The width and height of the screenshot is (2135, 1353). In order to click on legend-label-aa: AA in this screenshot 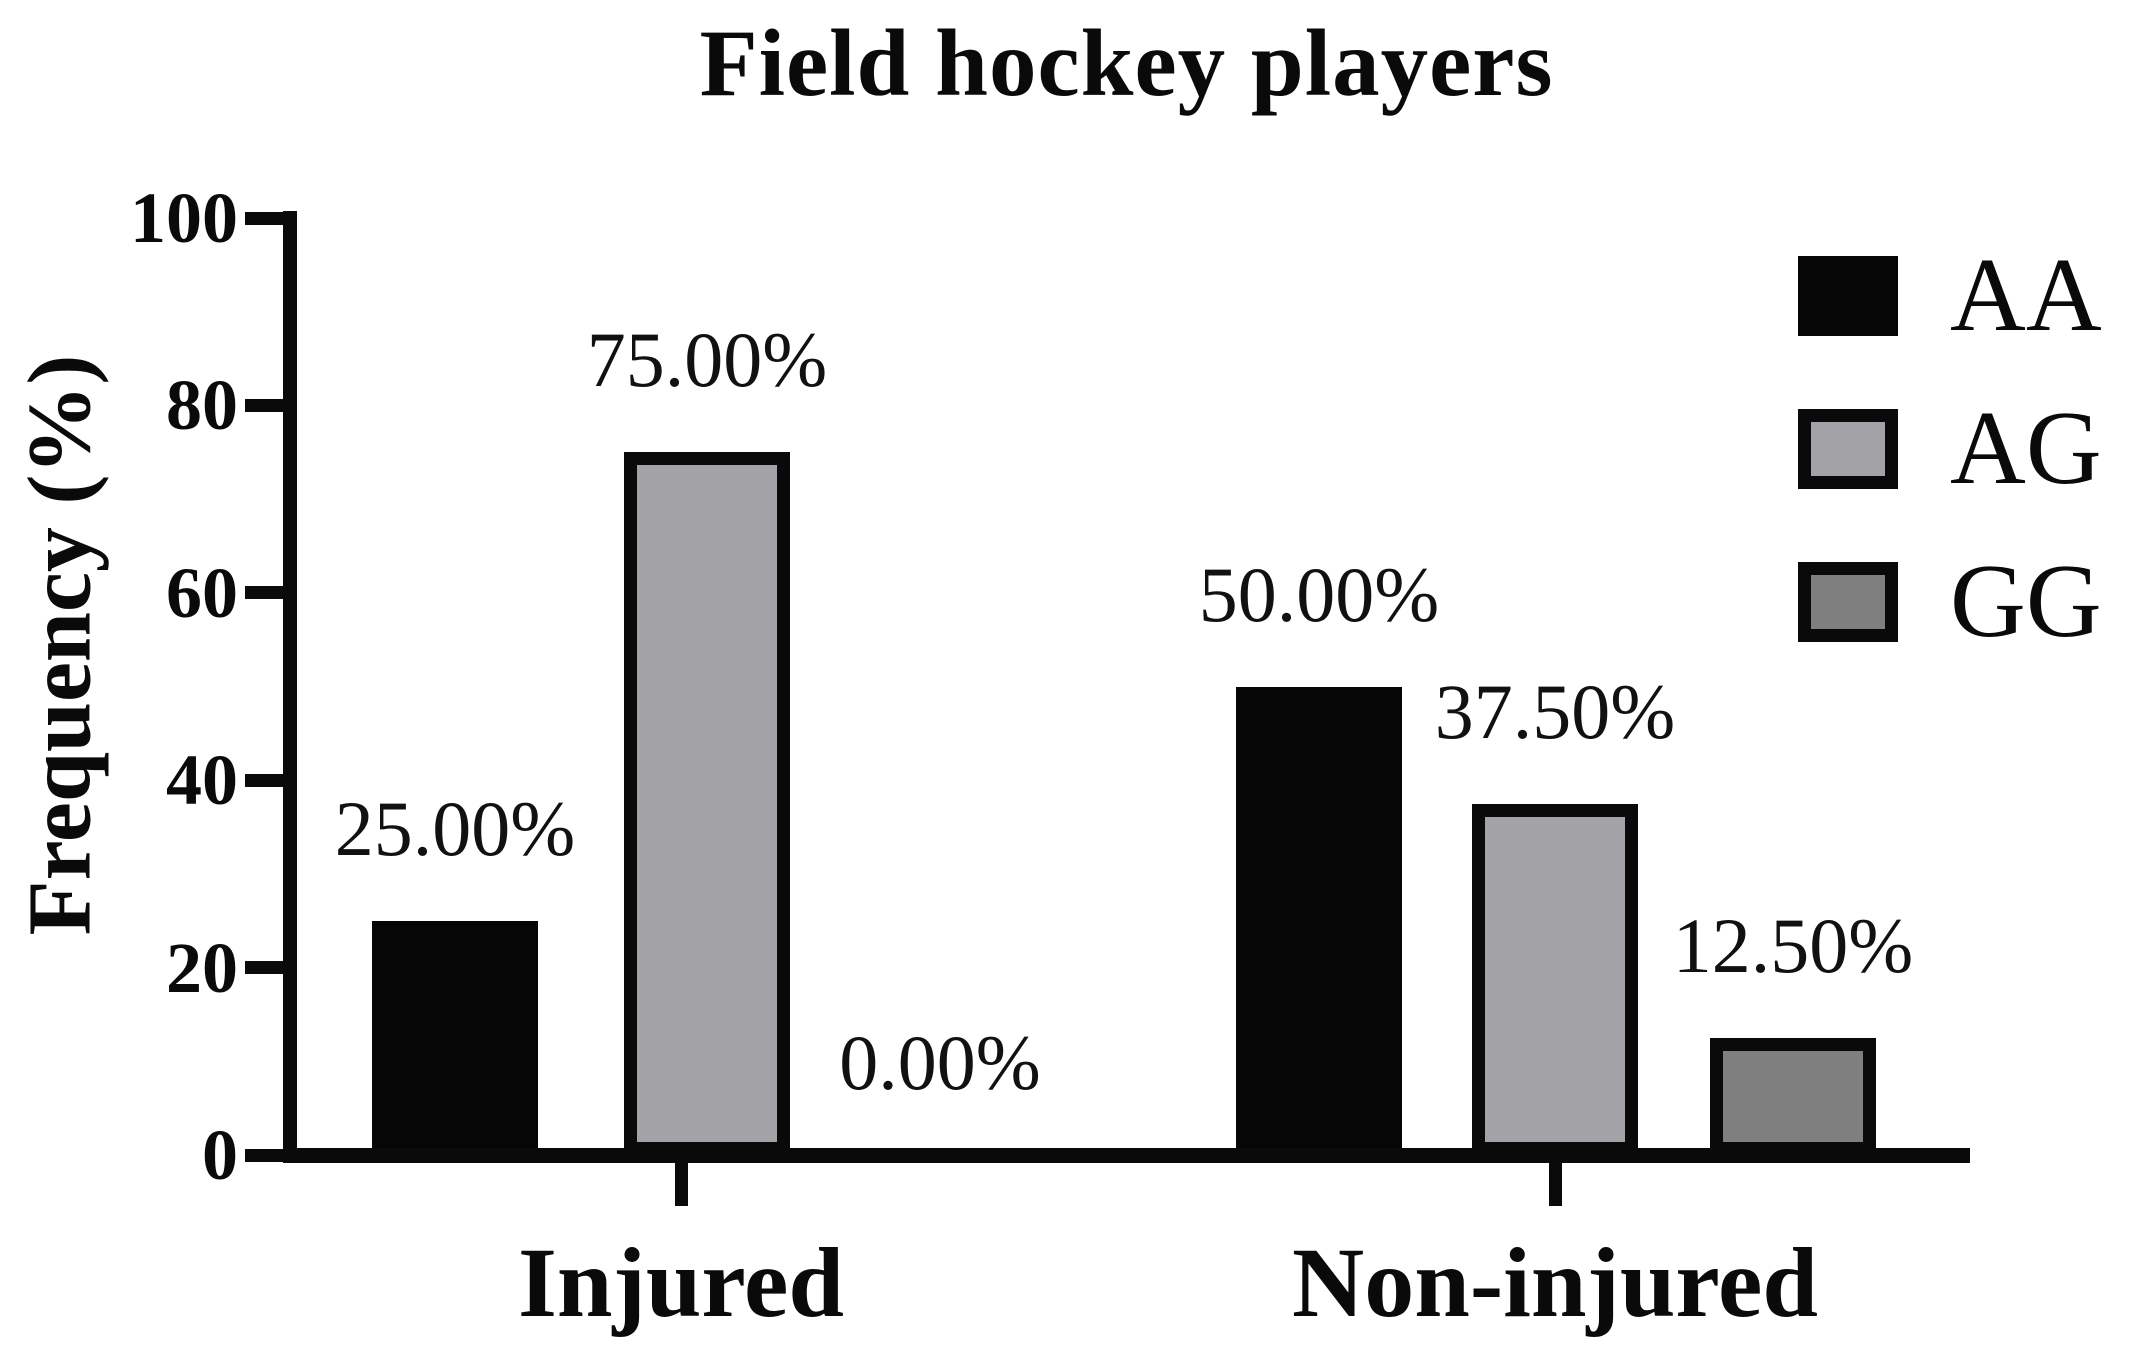, I will do `click(2026, 294)`.